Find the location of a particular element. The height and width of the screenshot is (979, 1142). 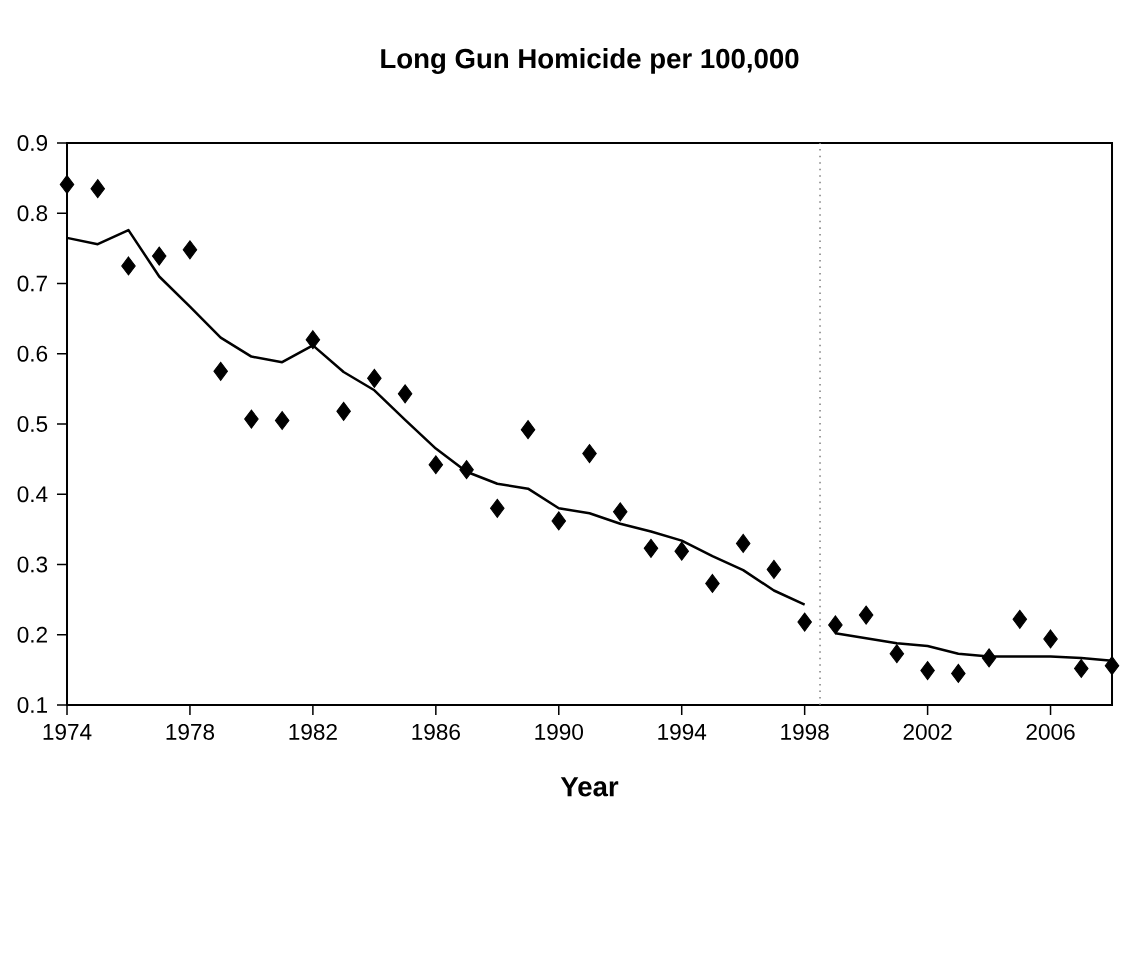

x-tick-label: 2006 is located at coordinates (1050, 731).